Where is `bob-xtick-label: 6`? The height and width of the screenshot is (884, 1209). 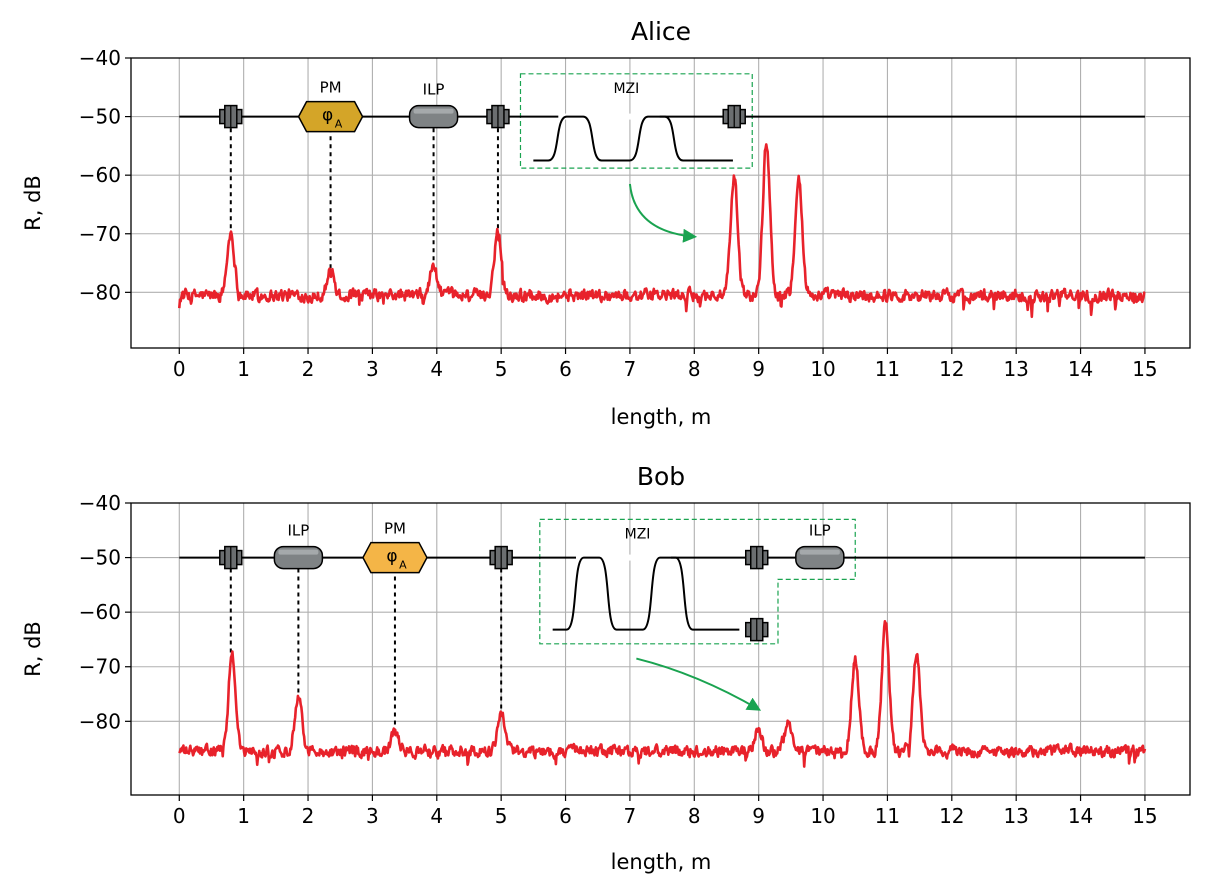
bob-xtick-label: 6 is located at coordinates (565, 816).